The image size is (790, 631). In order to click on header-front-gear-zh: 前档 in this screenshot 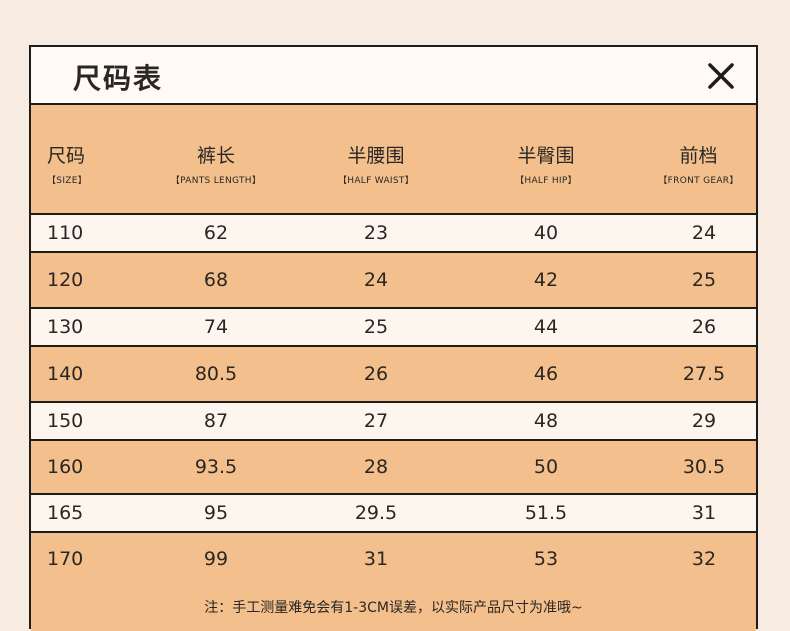, I will do `click(698, 156)`.